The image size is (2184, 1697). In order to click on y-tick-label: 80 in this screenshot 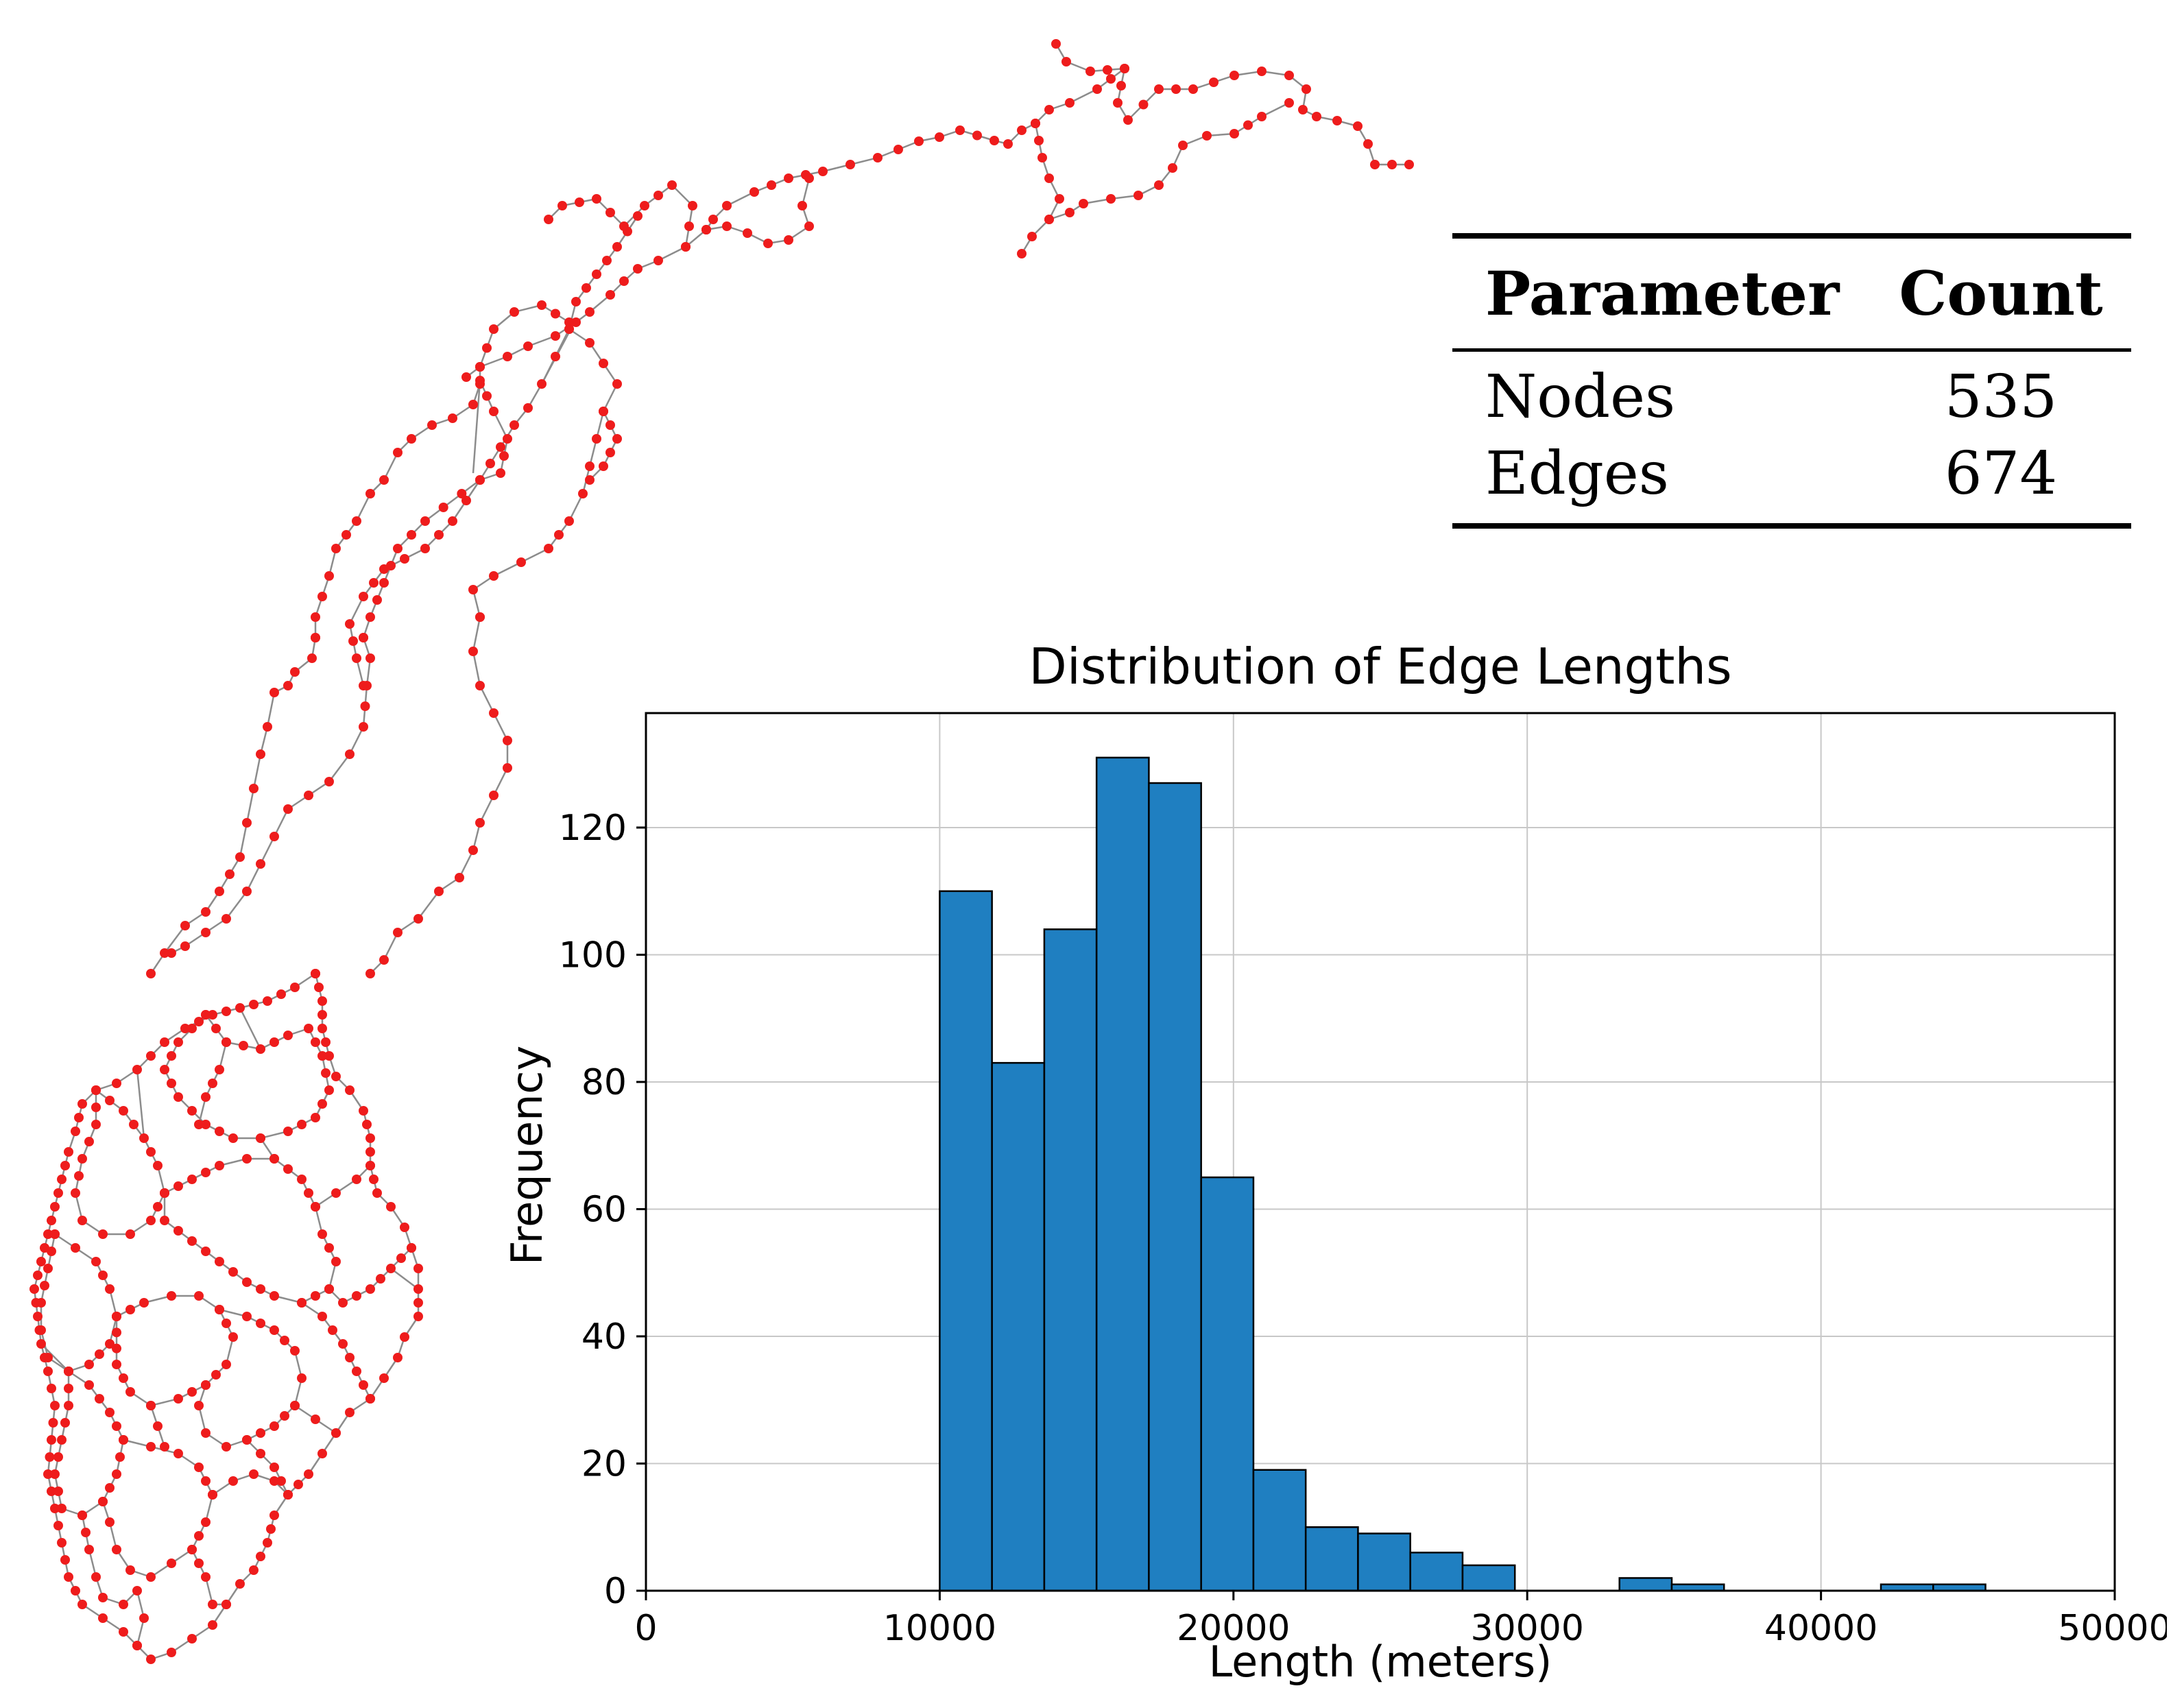, I will do `click(604, 1082)`.